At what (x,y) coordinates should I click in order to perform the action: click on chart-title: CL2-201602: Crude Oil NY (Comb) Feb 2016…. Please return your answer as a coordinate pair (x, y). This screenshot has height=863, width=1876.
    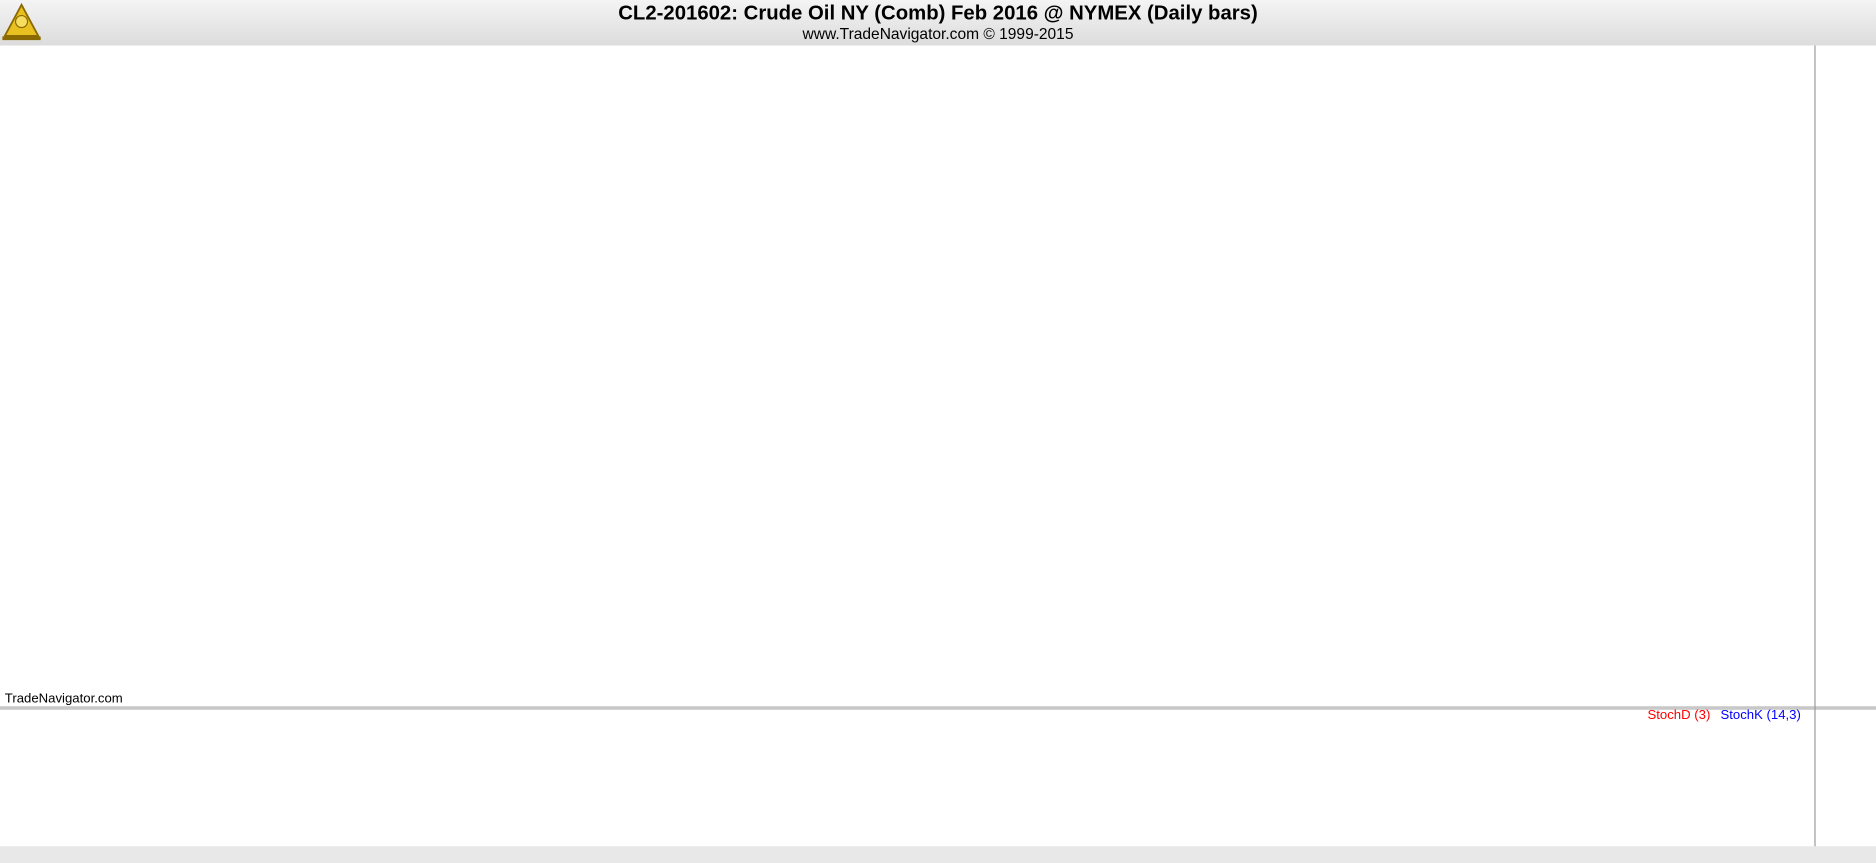
    Looking at the image, I should click on (938, 14).